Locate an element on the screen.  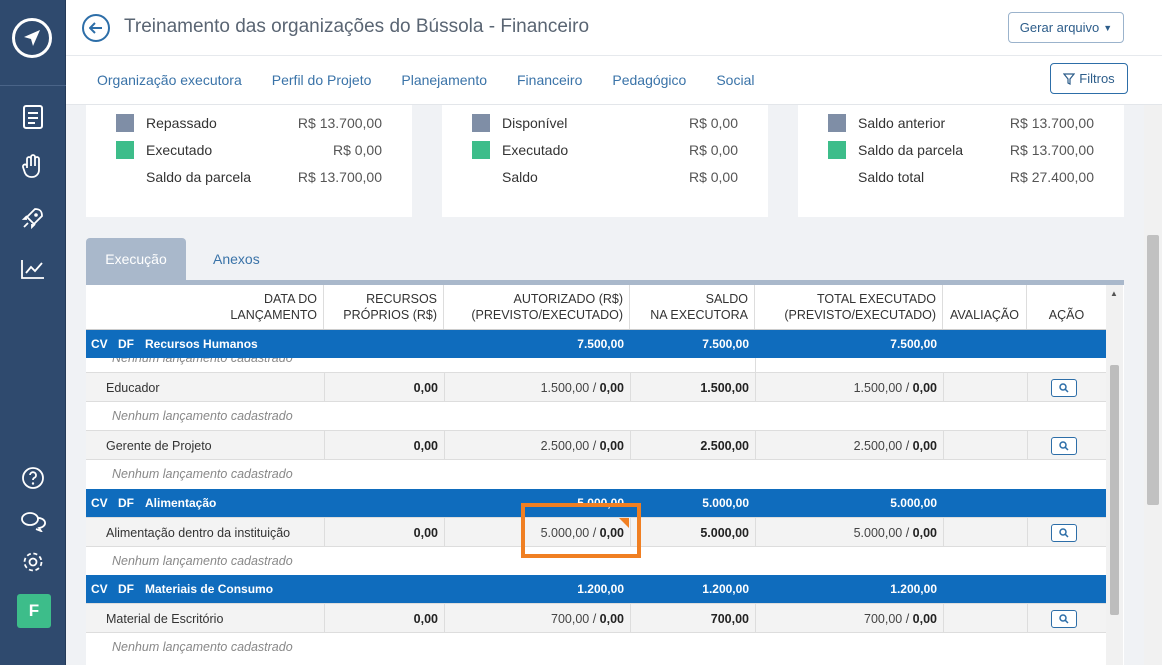
nav-financeiro: Financeiro is located at coordinates (550, 80).